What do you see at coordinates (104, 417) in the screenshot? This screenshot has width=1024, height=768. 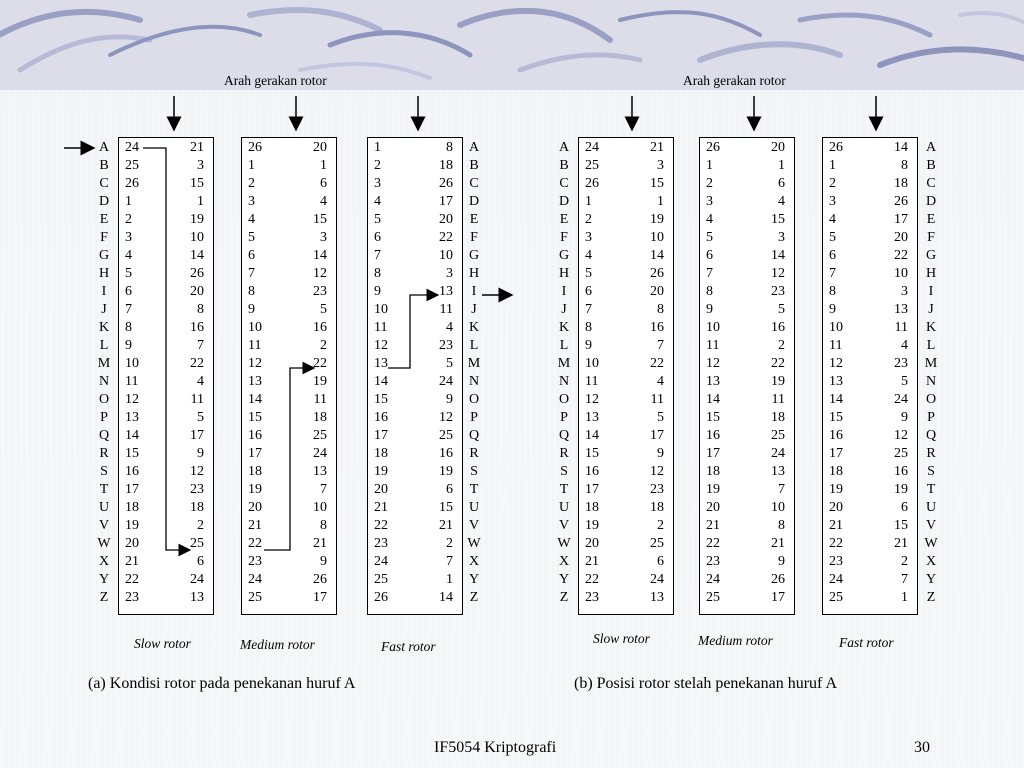 I see `input-letter: P` at bounding box center [104, 417].